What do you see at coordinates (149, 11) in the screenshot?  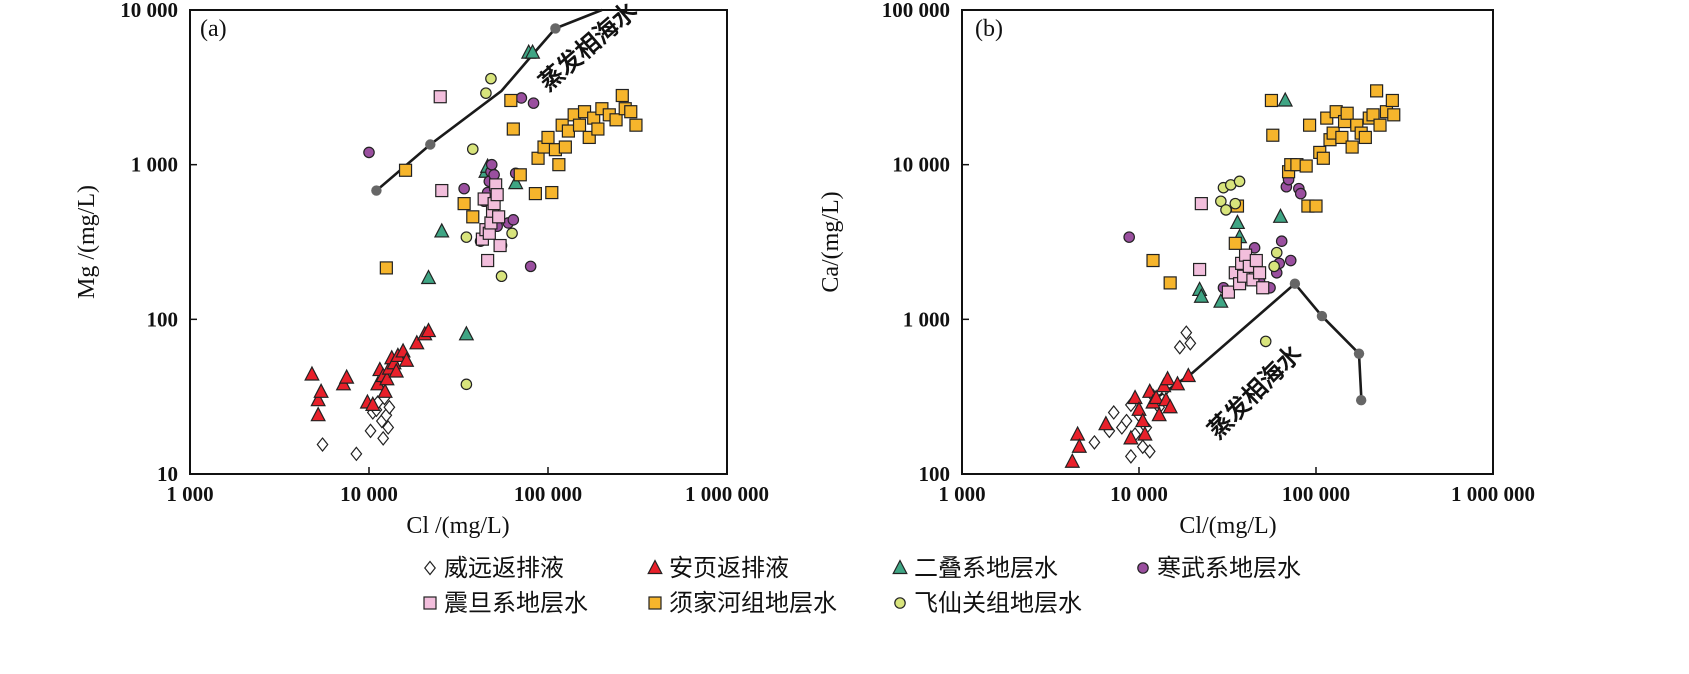 I see `y-tick-label: 10 000` at bounding box center [149, 11].